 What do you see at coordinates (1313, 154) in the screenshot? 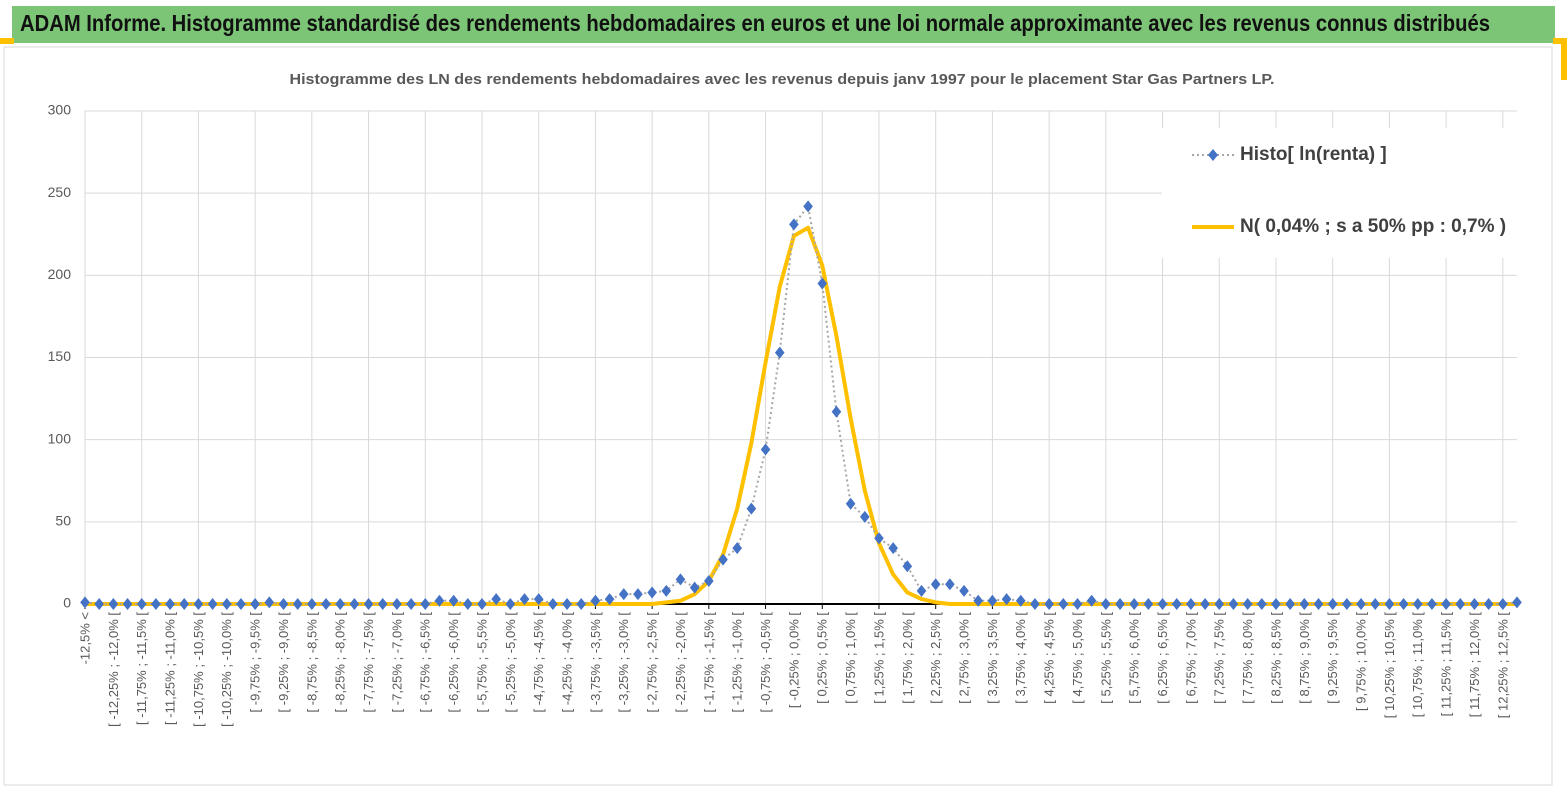
I see `legend-label: Histo[ ln(renta) ]` at bounding box center [1313, 154].